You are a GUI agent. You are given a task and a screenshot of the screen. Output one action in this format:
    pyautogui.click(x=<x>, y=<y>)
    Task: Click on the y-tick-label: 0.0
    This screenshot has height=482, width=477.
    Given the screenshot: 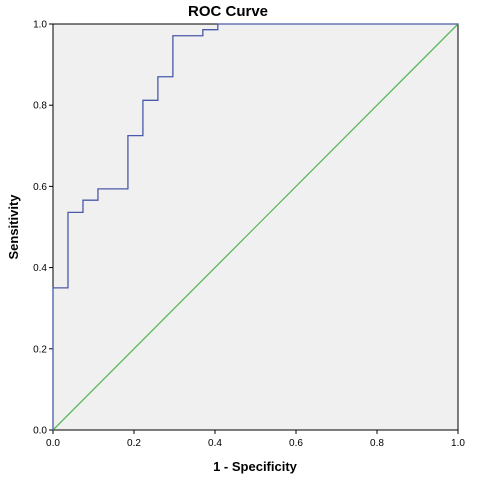 What is the action you would take?
    pyautogui.click(x=40, y=431)
    